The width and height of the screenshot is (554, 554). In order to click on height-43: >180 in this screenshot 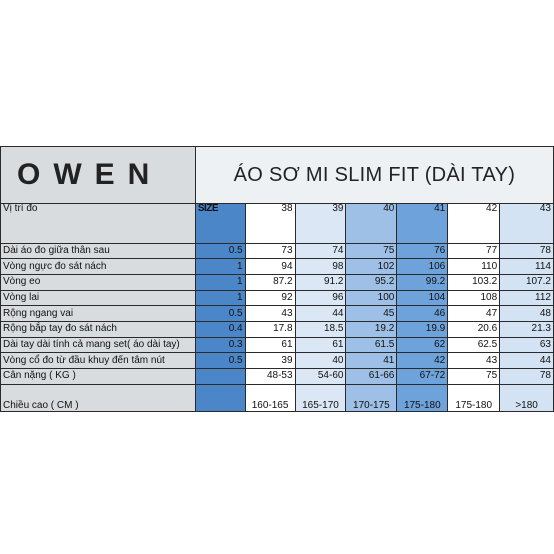, I will do `click(526, 398)`.